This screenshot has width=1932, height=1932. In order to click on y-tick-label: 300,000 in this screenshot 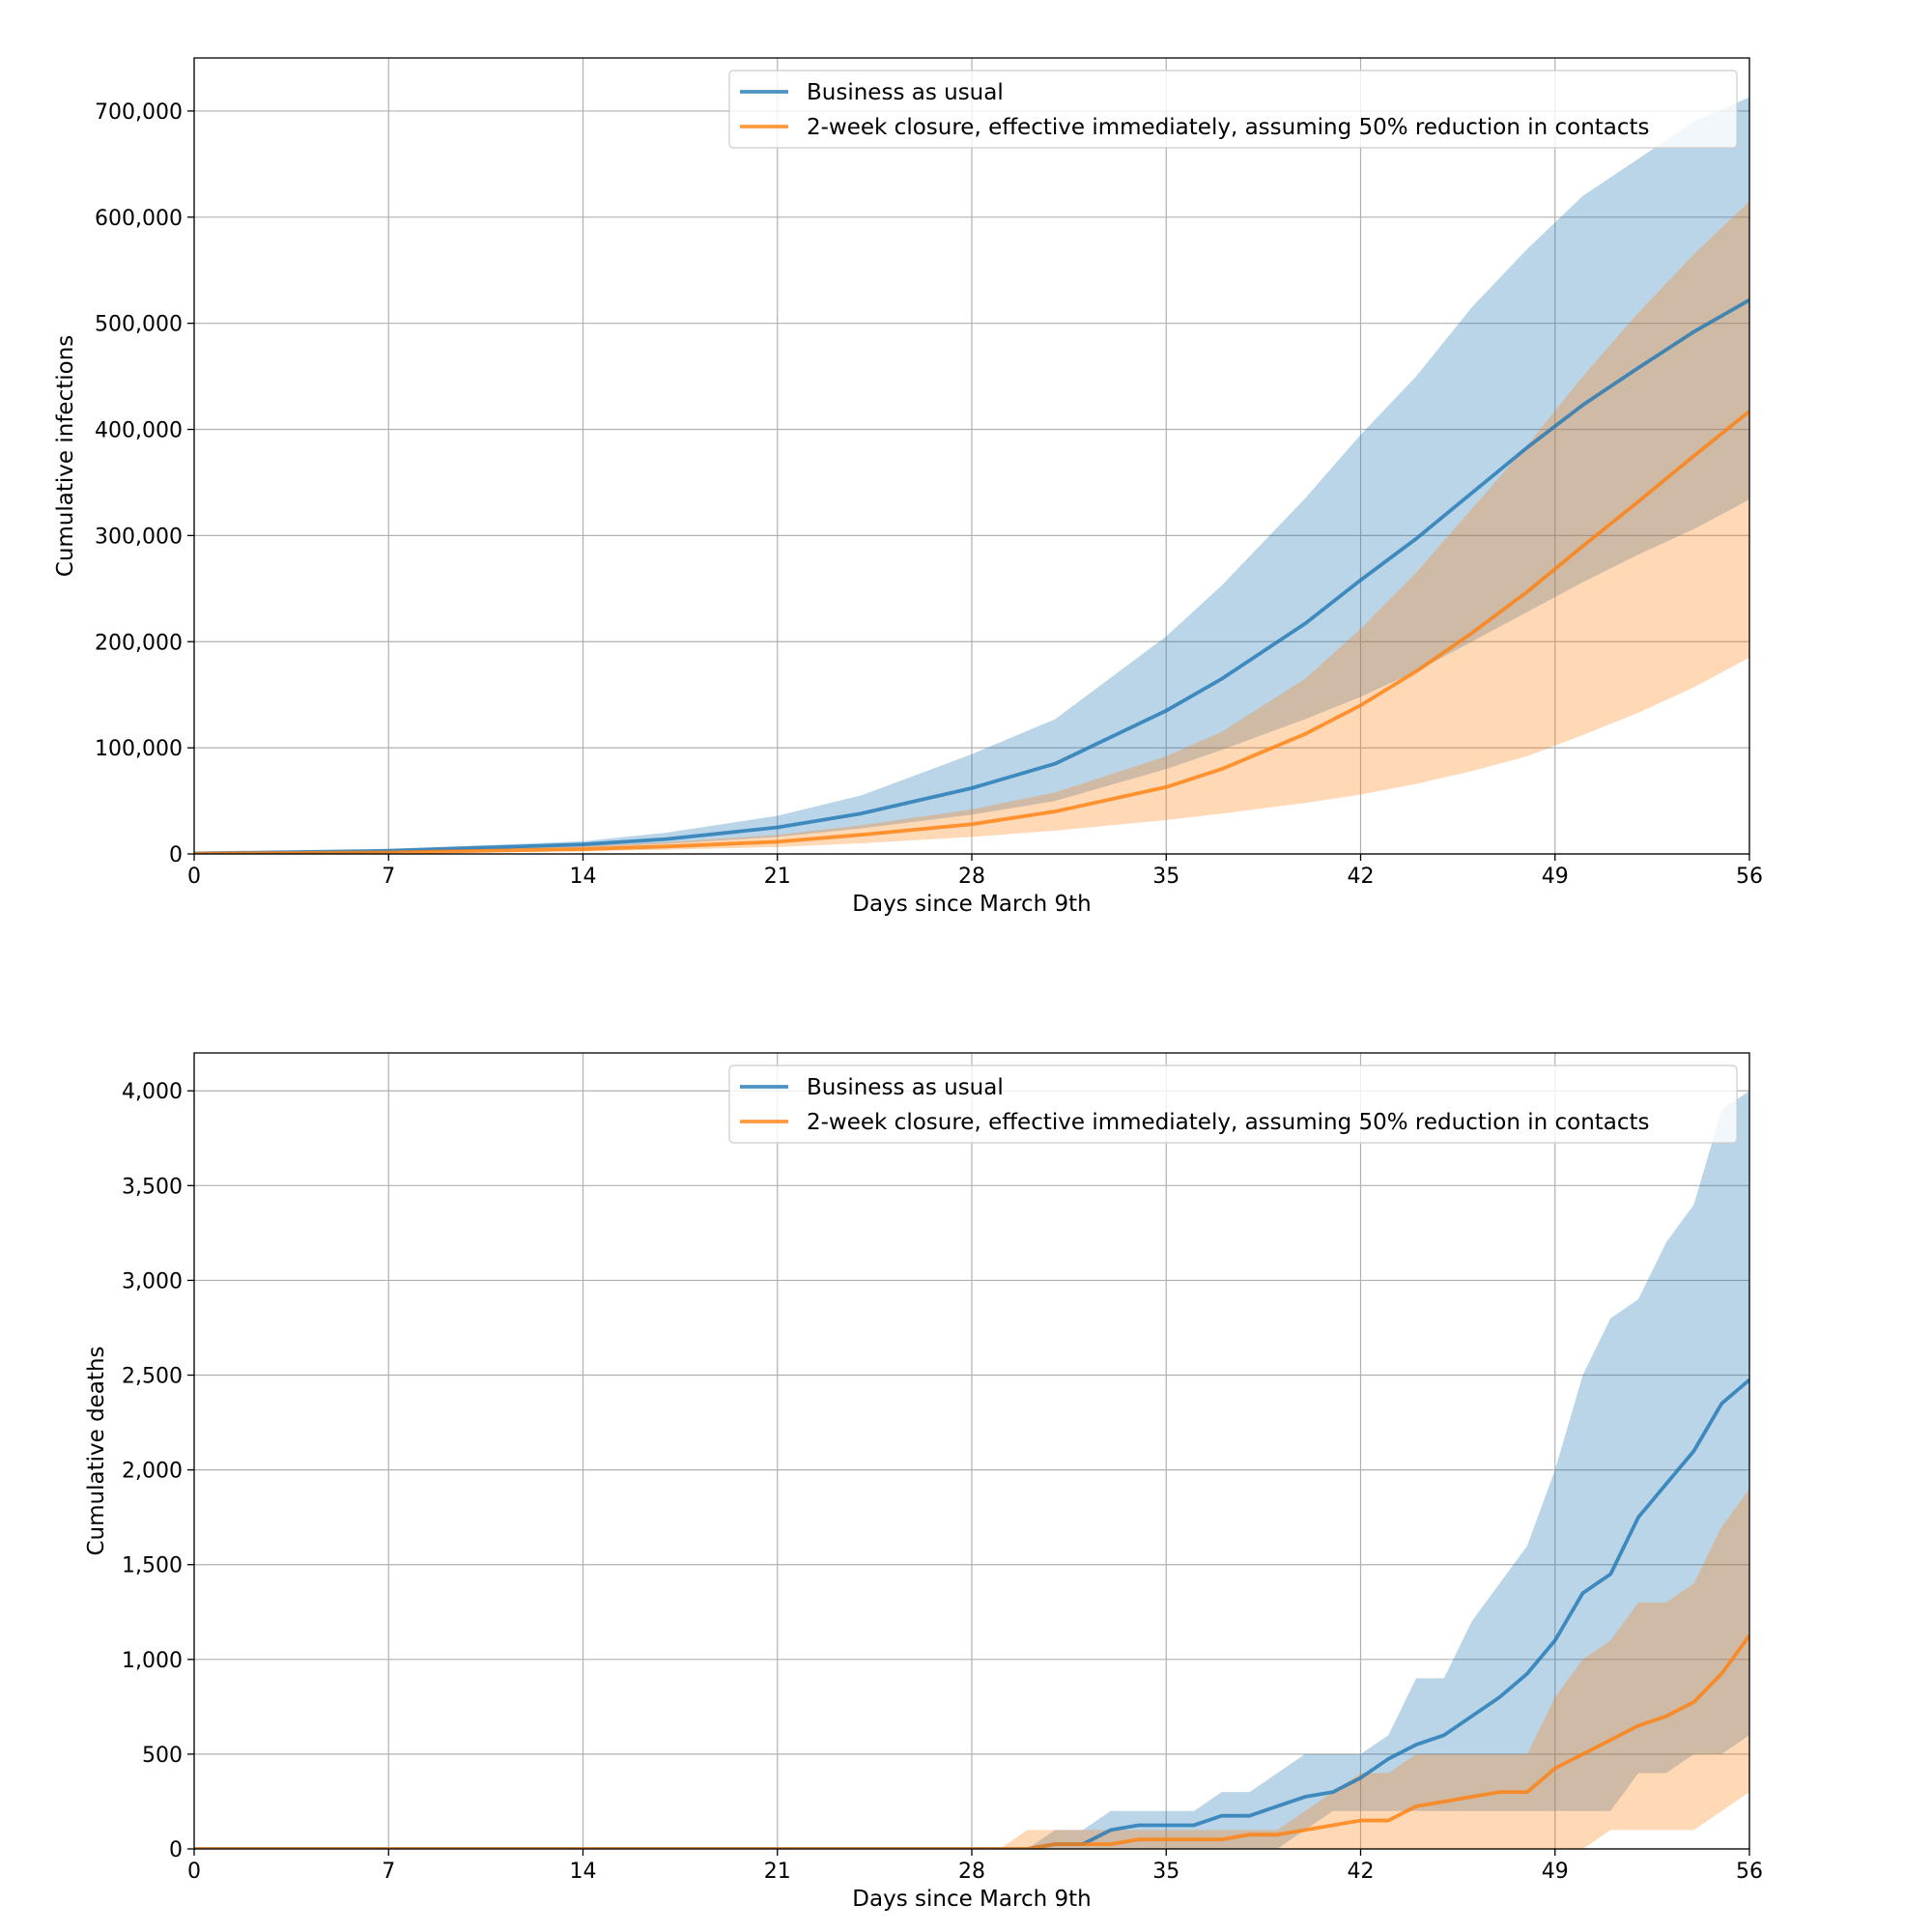, I will do `click(139, 537)`.